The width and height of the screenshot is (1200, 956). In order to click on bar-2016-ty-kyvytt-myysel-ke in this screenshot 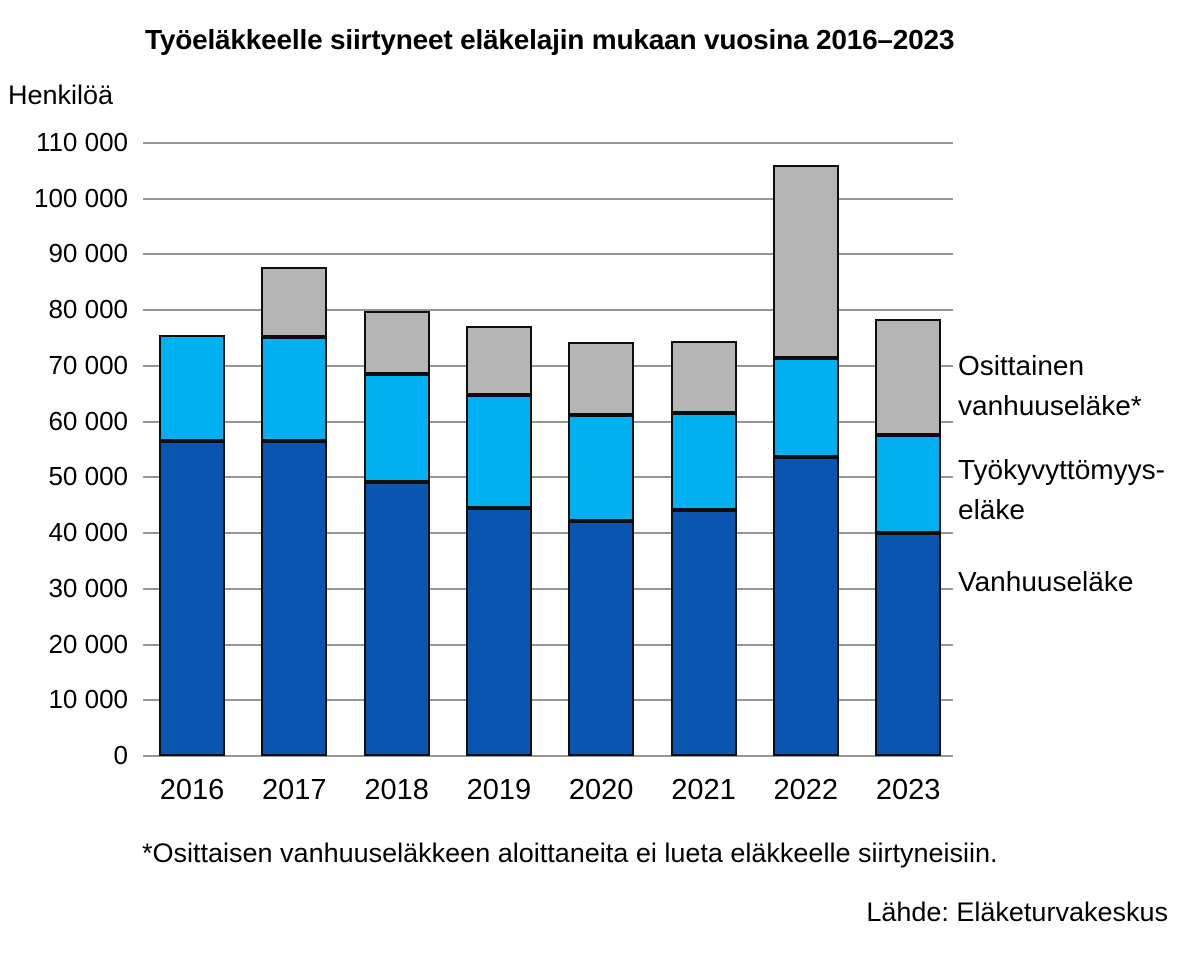, I will do `click(192, 388)`.